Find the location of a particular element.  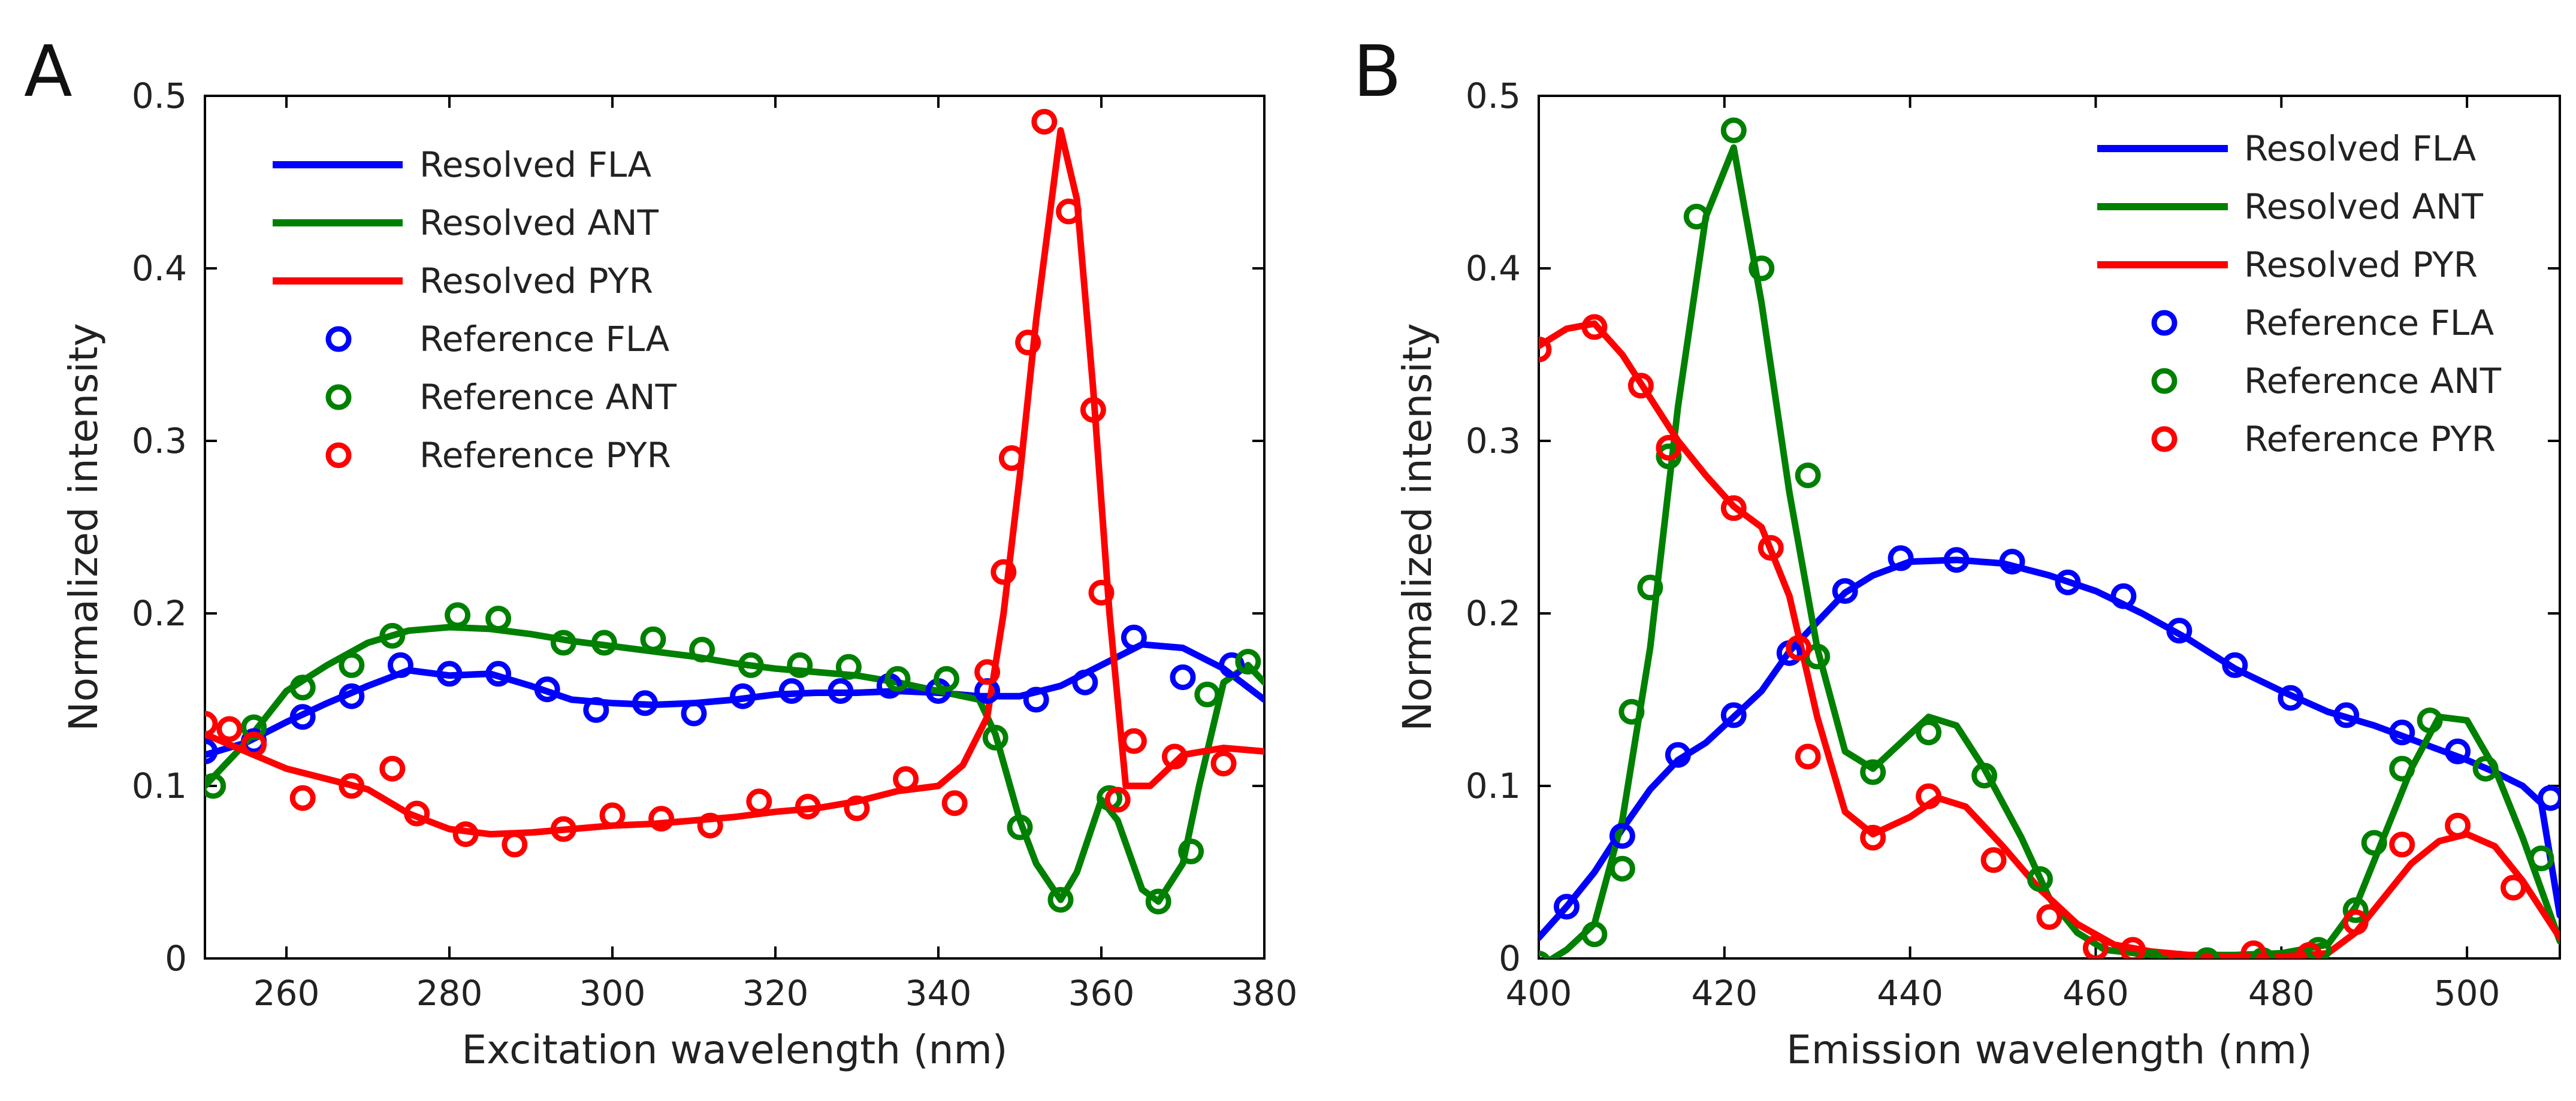

y-tick-label: 0.4 is located at coordinates (1494, 268).